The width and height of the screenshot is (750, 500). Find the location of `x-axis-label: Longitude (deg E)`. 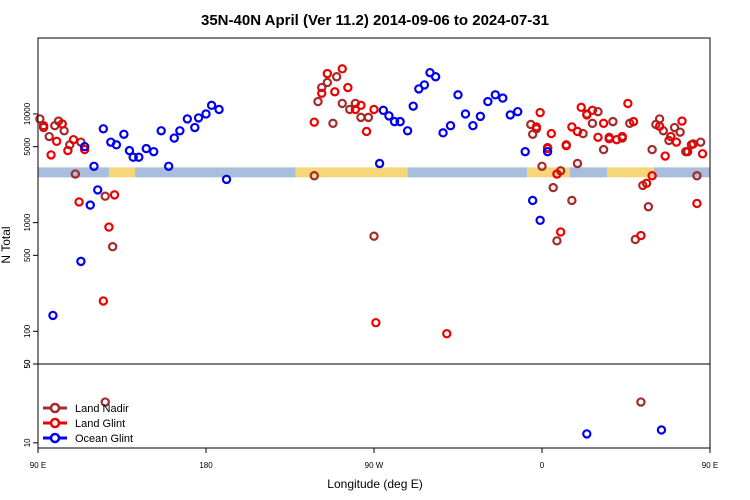

x-axis-label: Longitude (deg E) is located at coordinates (374, 484).